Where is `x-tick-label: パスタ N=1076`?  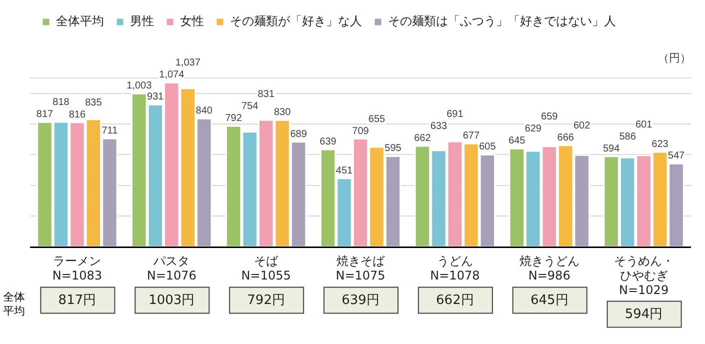 x-tick-label: パスタ N=1076 is located at coordinates (171, 268).